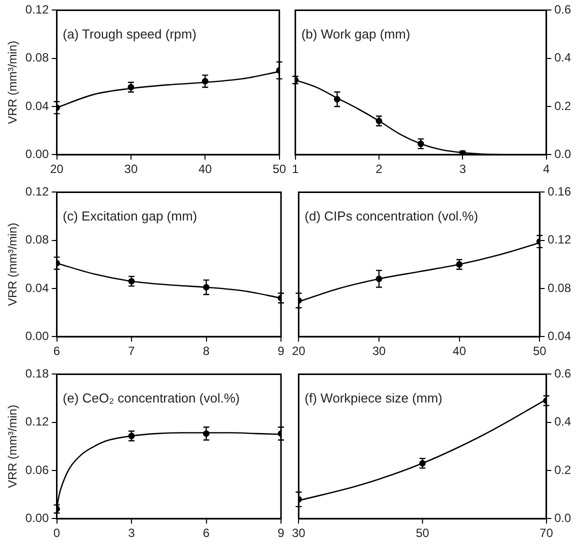 The width and height of the screenshot is (578, 546). What do you see at coordinates (37, 469) in the screenshot?
I see `y-tick-label: 0.06` at bounding box center [37, 469].